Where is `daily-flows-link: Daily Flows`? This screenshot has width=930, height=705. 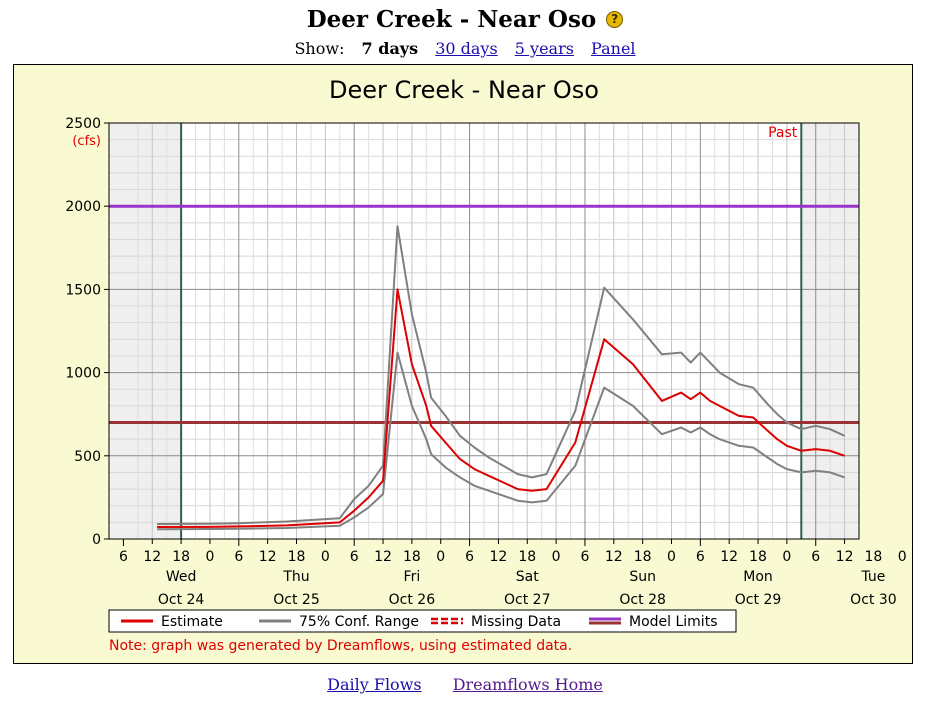
daily-flows-link: Daily Flows is located at coordinates (374, 684).